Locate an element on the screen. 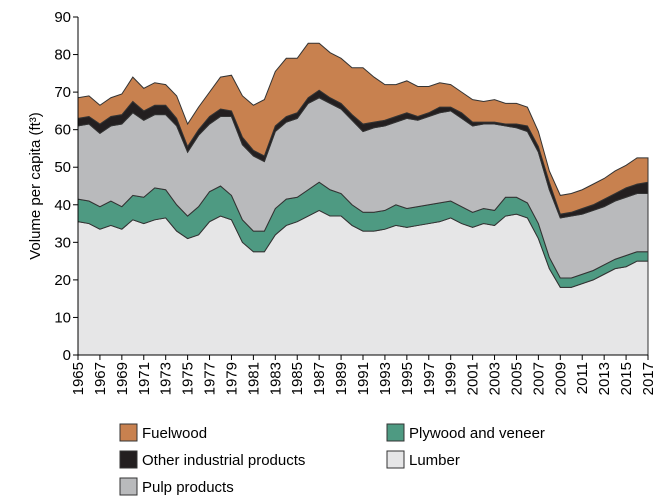  x-tick-label: 1995 is located at coordinates (407, 378).